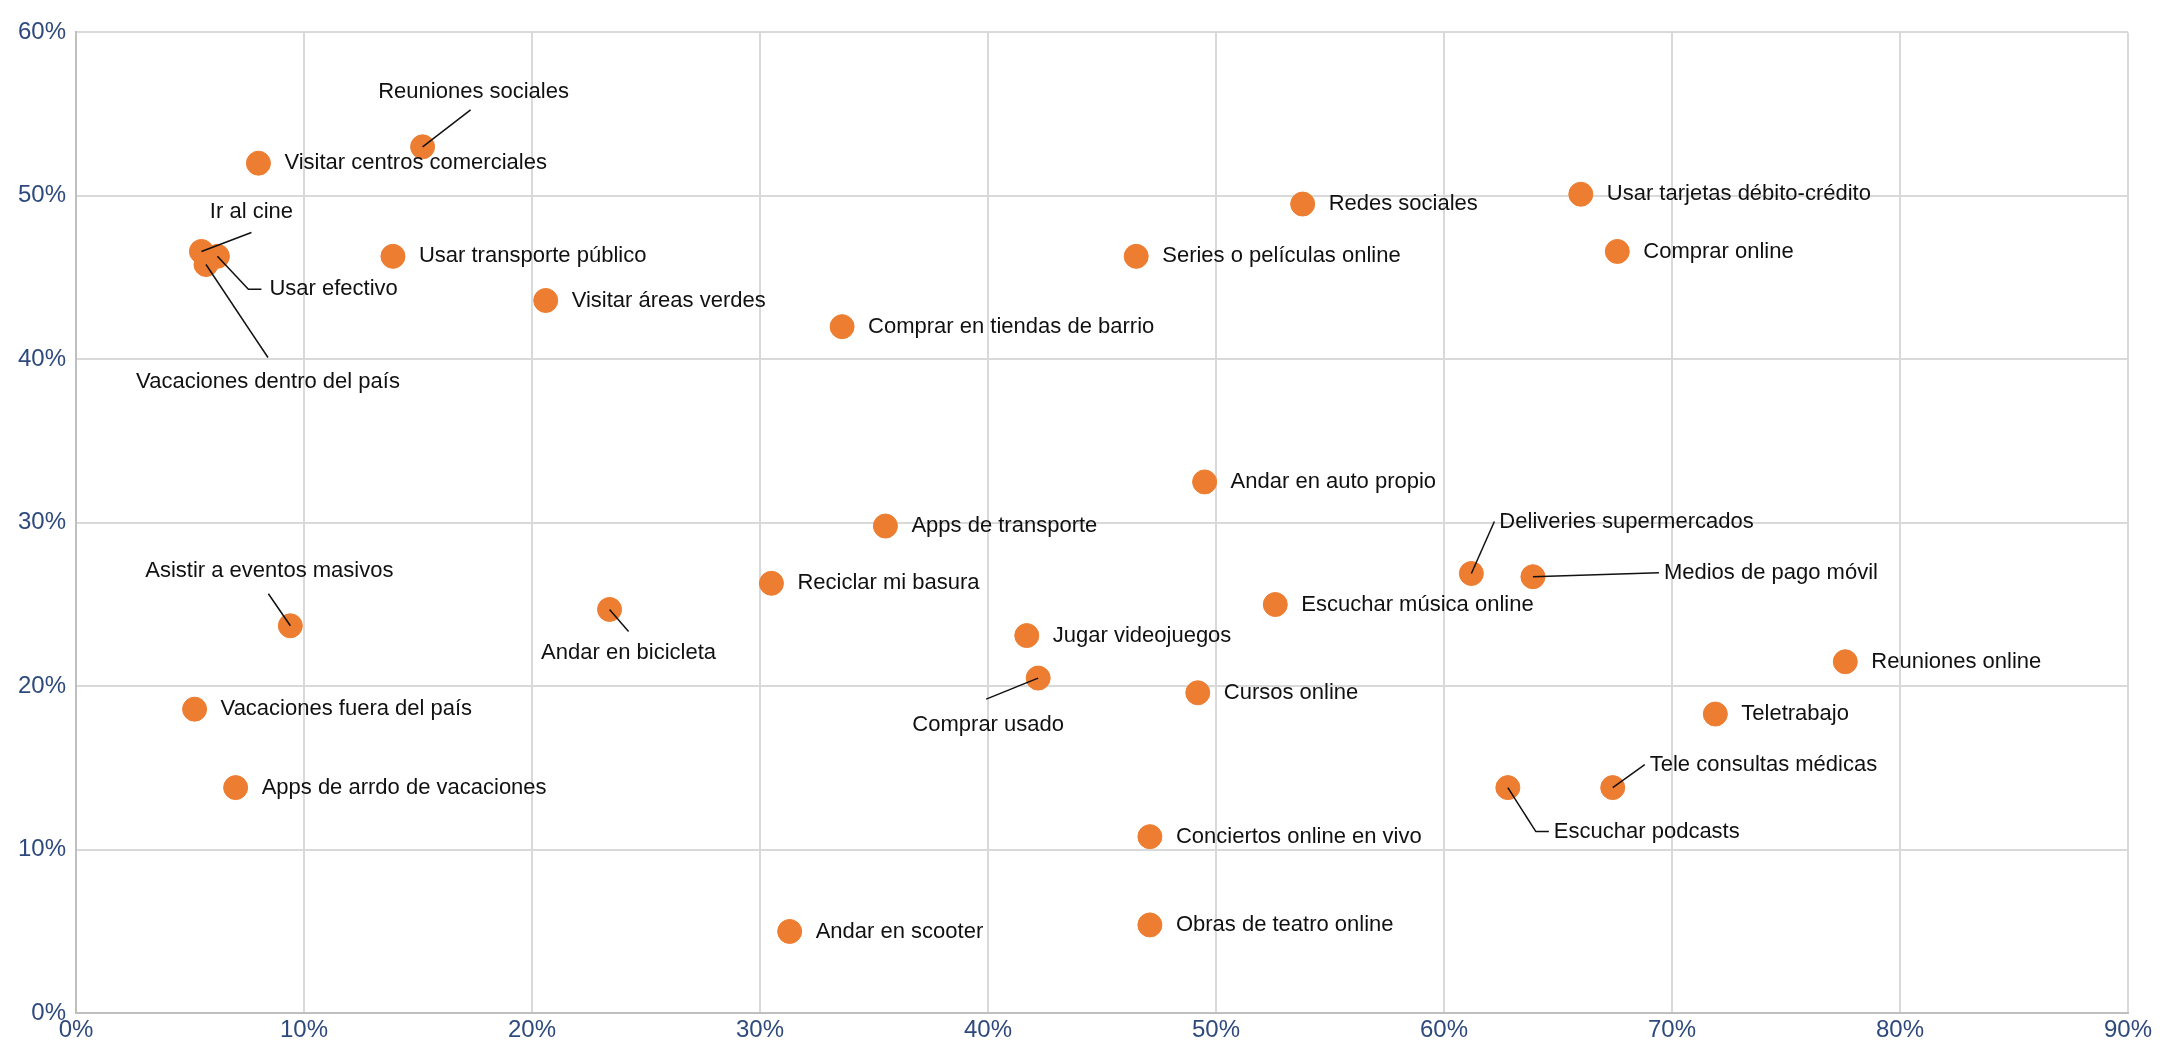 This screenshot has width=2166, height=1060. Describe the element at coordinates (1284, 923) in the screenshot. I see `annotation: Obras de teatro online` at that location.